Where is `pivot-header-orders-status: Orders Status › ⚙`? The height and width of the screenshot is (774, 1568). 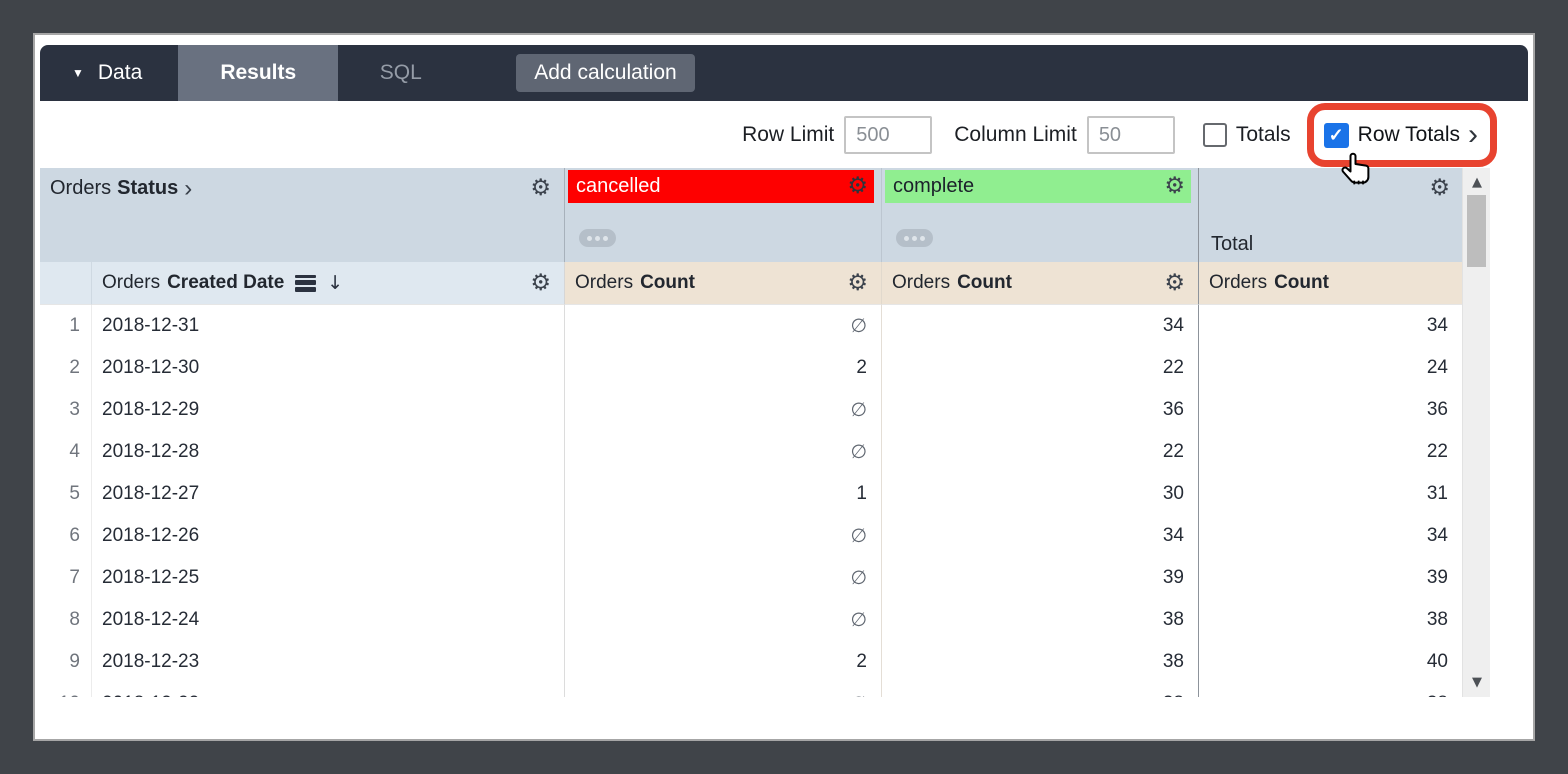
pivot-header-orders-status: Orders Status › ⚙ is located at coordinates (302, 215).